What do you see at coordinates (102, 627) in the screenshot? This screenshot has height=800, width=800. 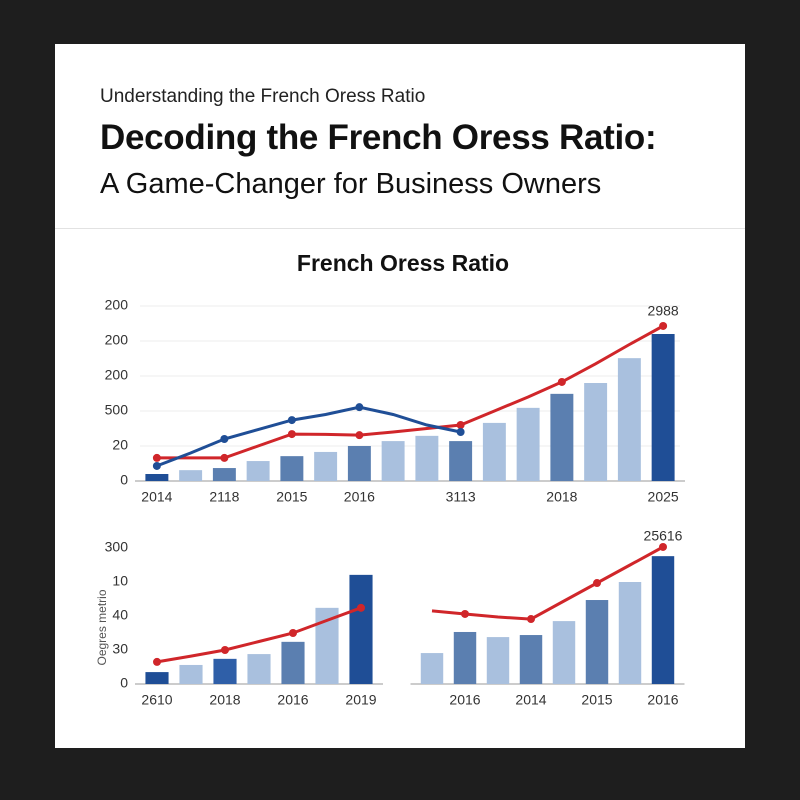 I see `y-axis-label: Oegres metrio` at bounding box center [102, 627].